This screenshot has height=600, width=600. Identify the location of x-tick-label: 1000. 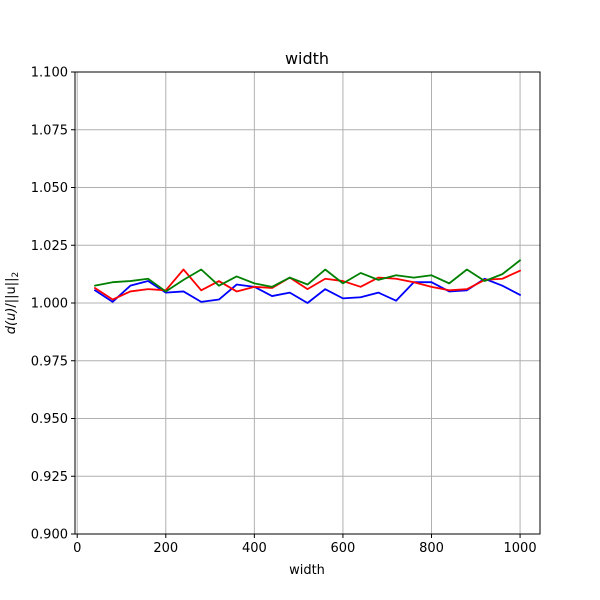
(520, 548).